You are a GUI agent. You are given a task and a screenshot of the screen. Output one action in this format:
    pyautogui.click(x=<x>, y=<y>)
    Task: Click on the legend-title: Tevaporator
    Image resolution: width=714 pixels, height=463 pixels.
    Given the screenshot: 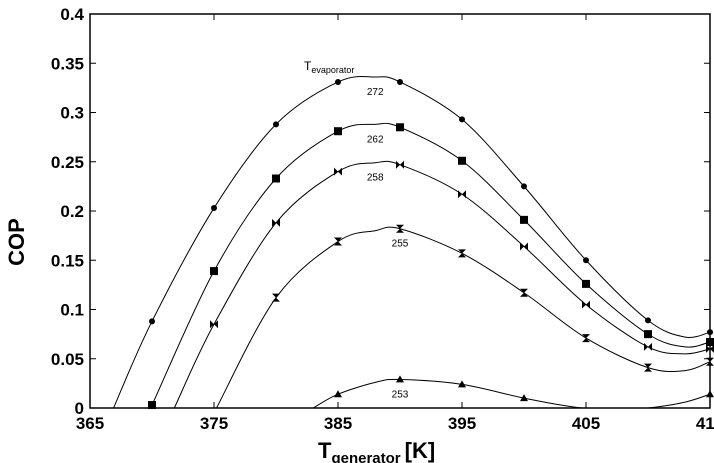 What is the action you would take?
    pyautogui.click(x=329, y=67)
    